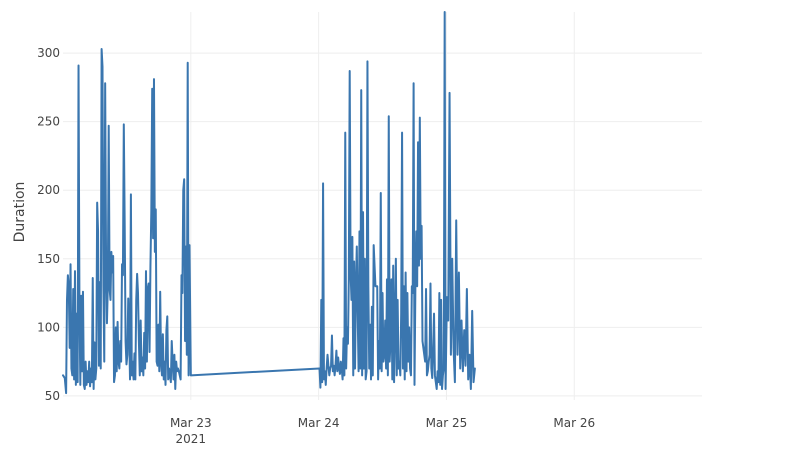  I want to click on x-tick-label: Mar 25, so click(447, 423).